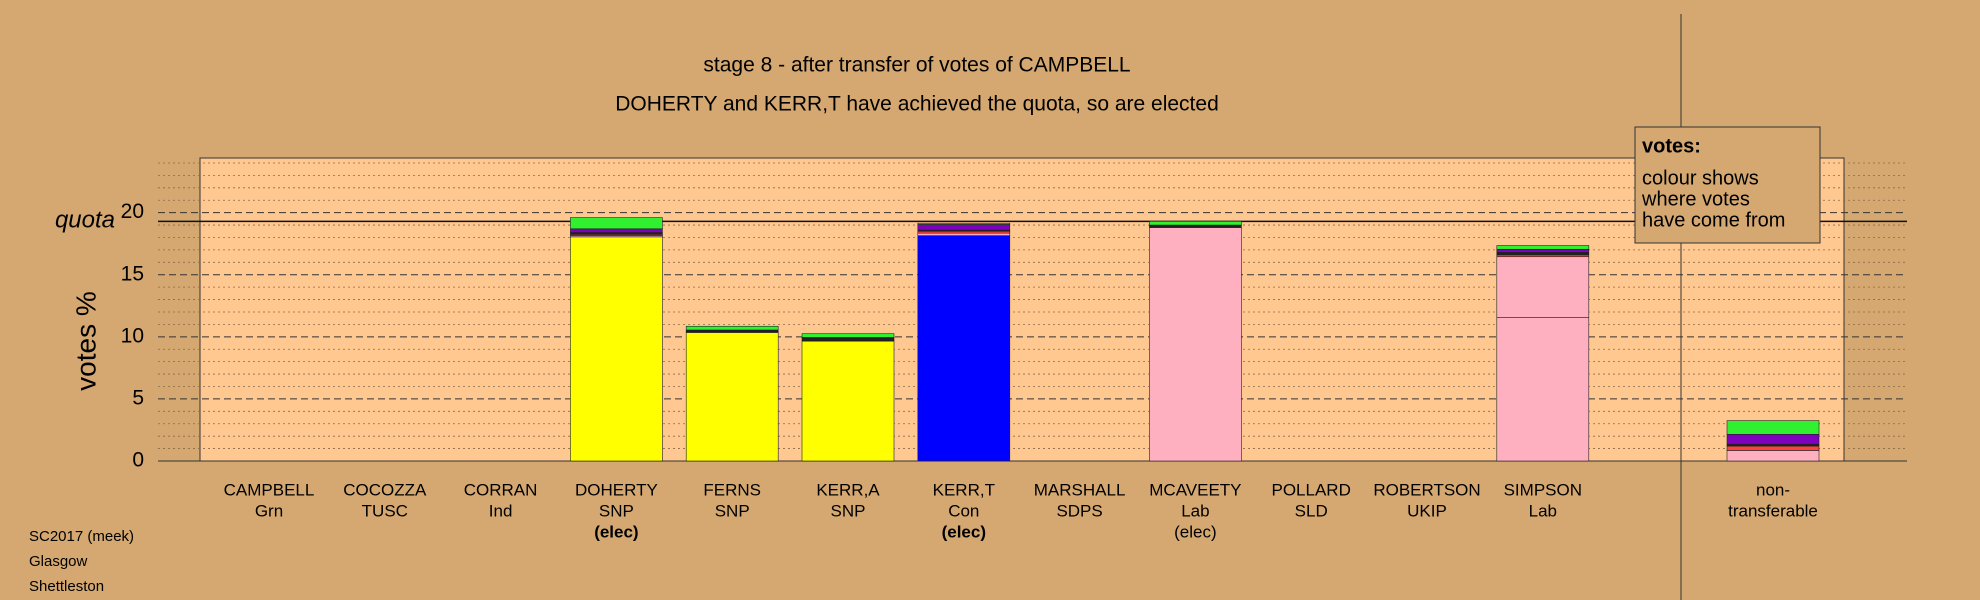  What do you see at coordinates (1773, 489) in the screenshot?
I see `x-tick-label: non-` at bounding box center [1773, 489].